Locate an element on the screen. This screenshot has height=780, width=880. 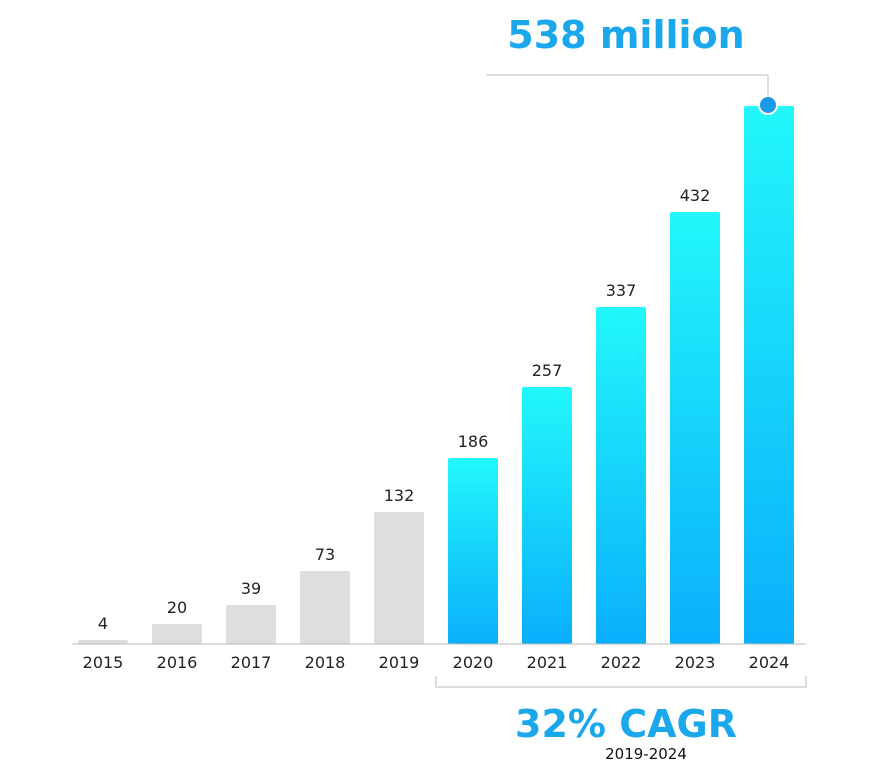
x-tick-label-2022: 2022 is located at coordinates (621, 662).